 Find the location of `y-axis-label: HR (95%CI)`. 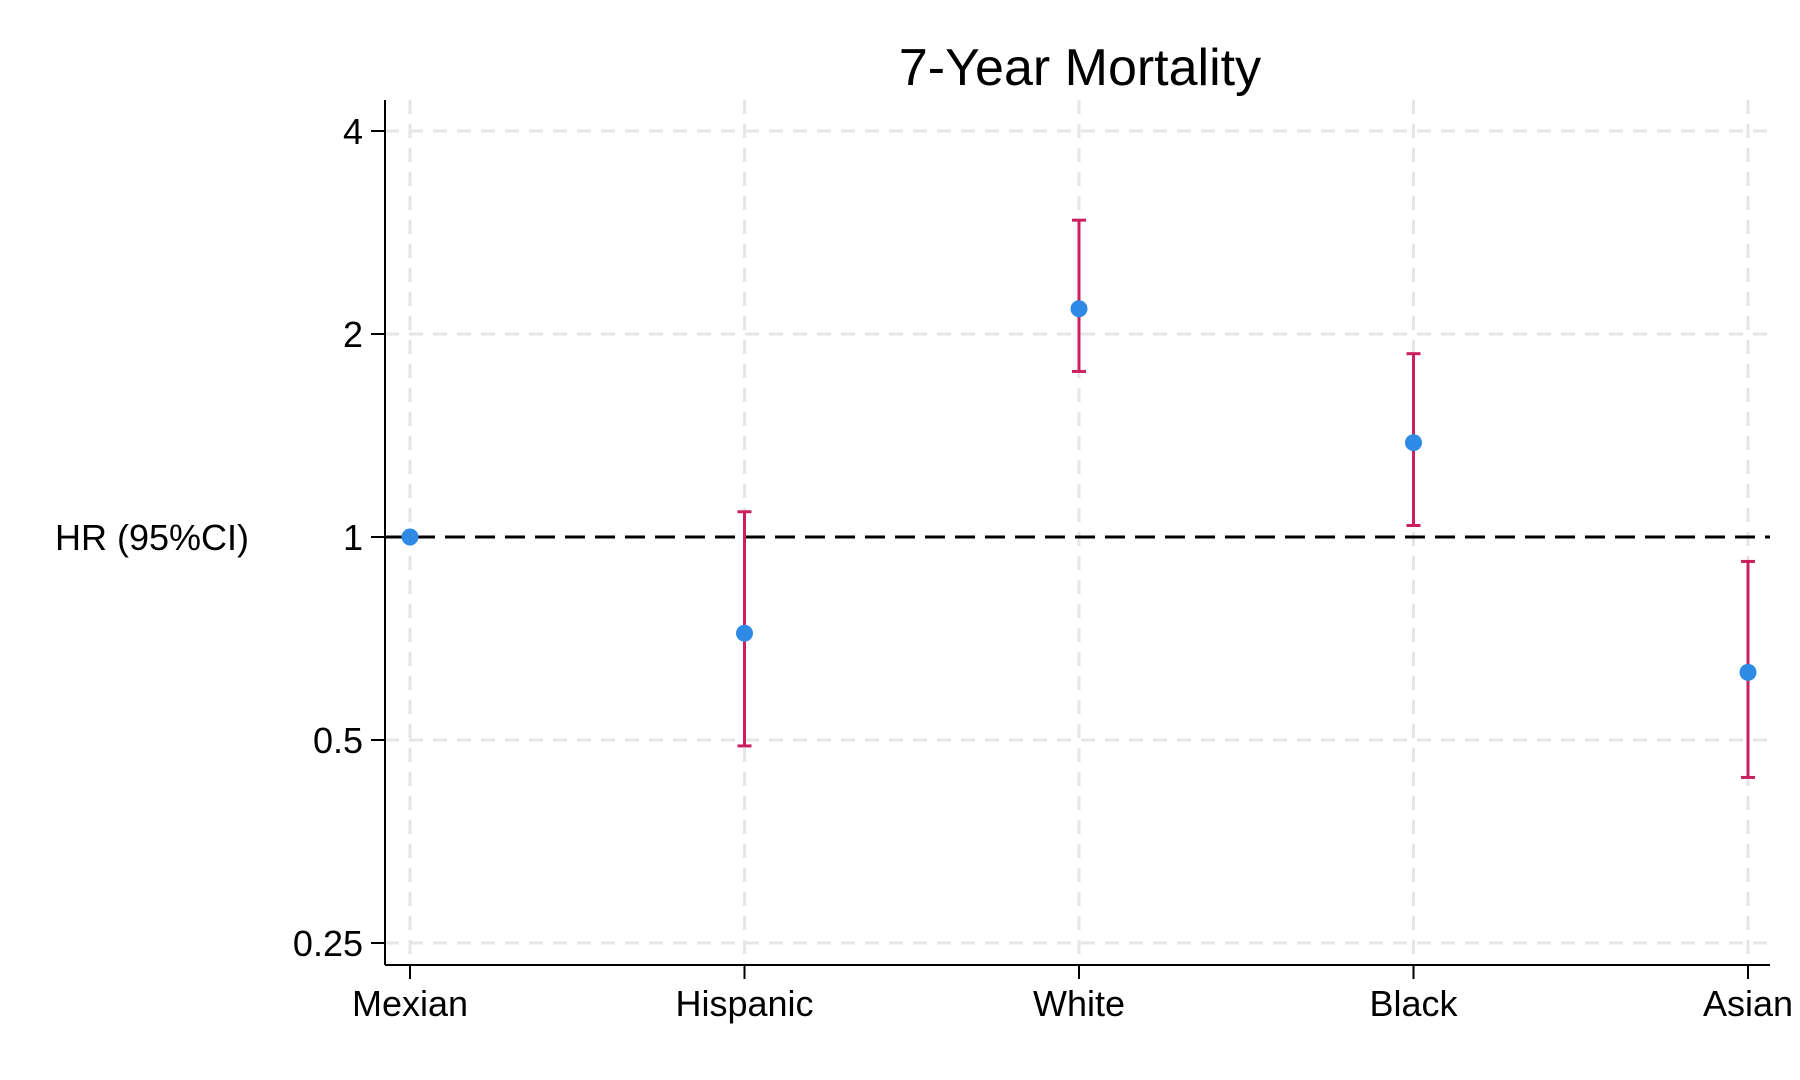

y-axis-label: HR (95%CI) is located at coordinates (152, 537).